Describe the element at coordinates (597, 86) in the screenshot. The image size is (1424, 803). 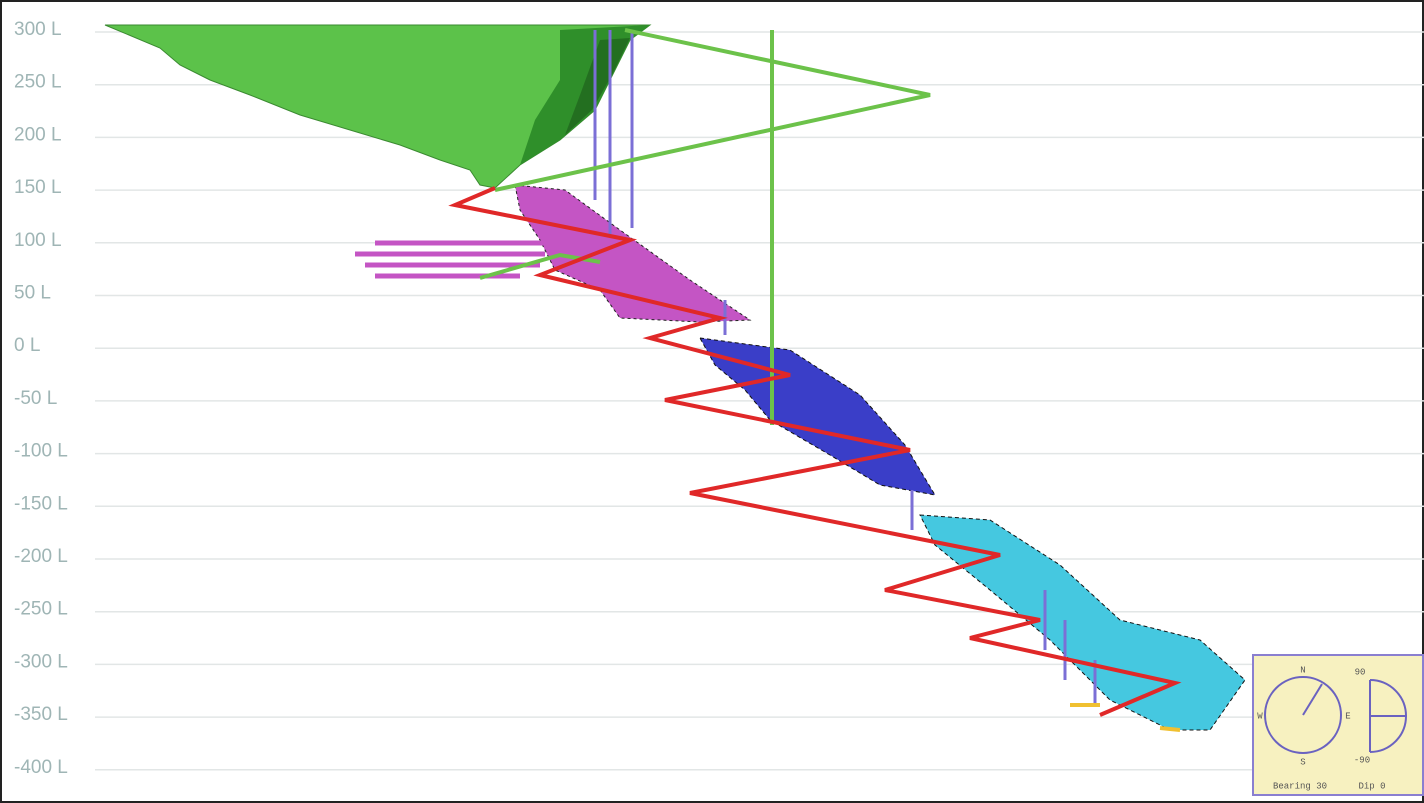
I see `open-pit-shadow` at that location.